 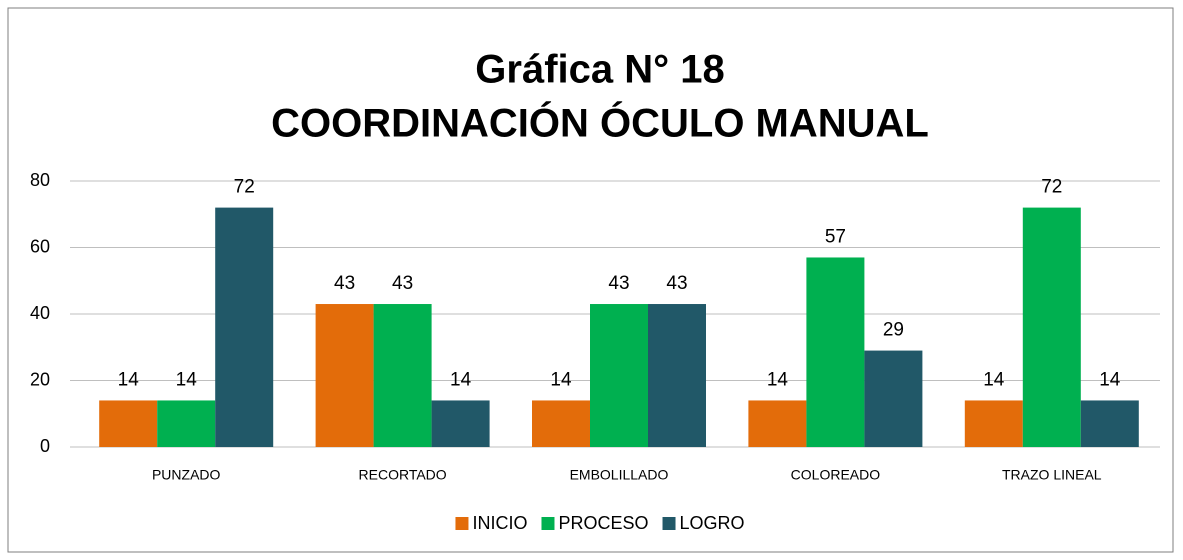 I want to click on y-tick-label: 0, so click(x=45, y=446).